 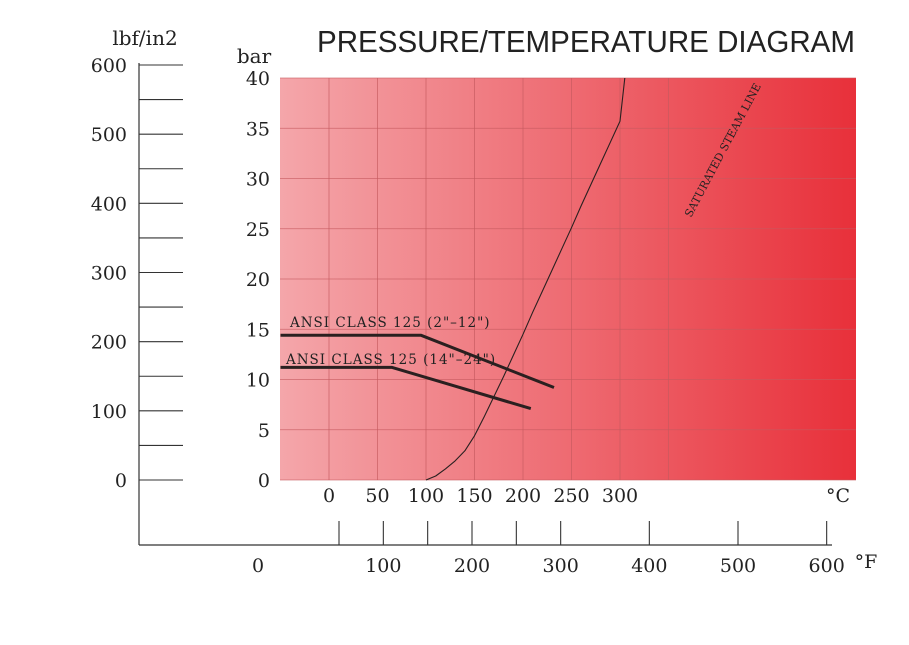 I want to click on saturated-steam-line, so click(x=525, y=279).